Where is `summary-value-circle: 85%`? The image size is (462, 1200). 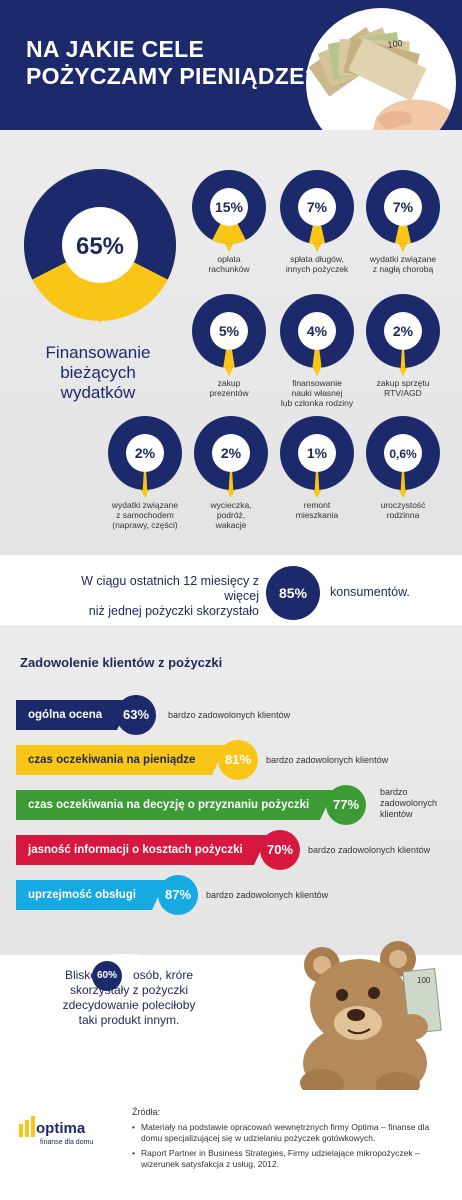
summary-value-circle: 85% is located at coordinates (293, 593).